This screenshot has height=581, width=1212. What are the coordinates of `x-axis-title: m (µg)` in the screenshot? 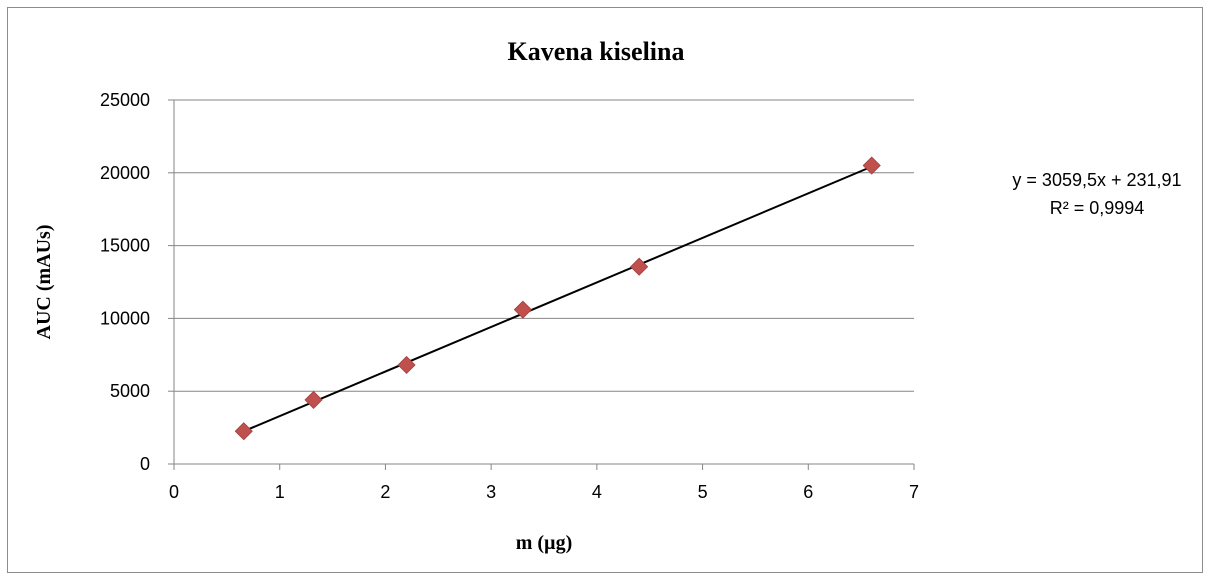 It's located at (544, 543).